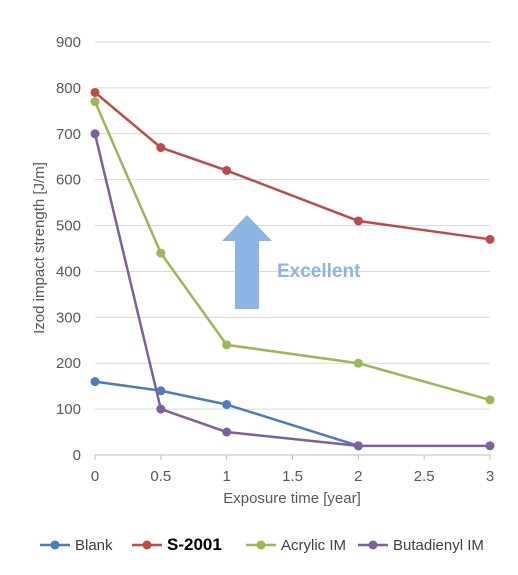 The width and height of the screenshot is (518, 575). I want to click on y-tick-label: 200, so click(68, 363).